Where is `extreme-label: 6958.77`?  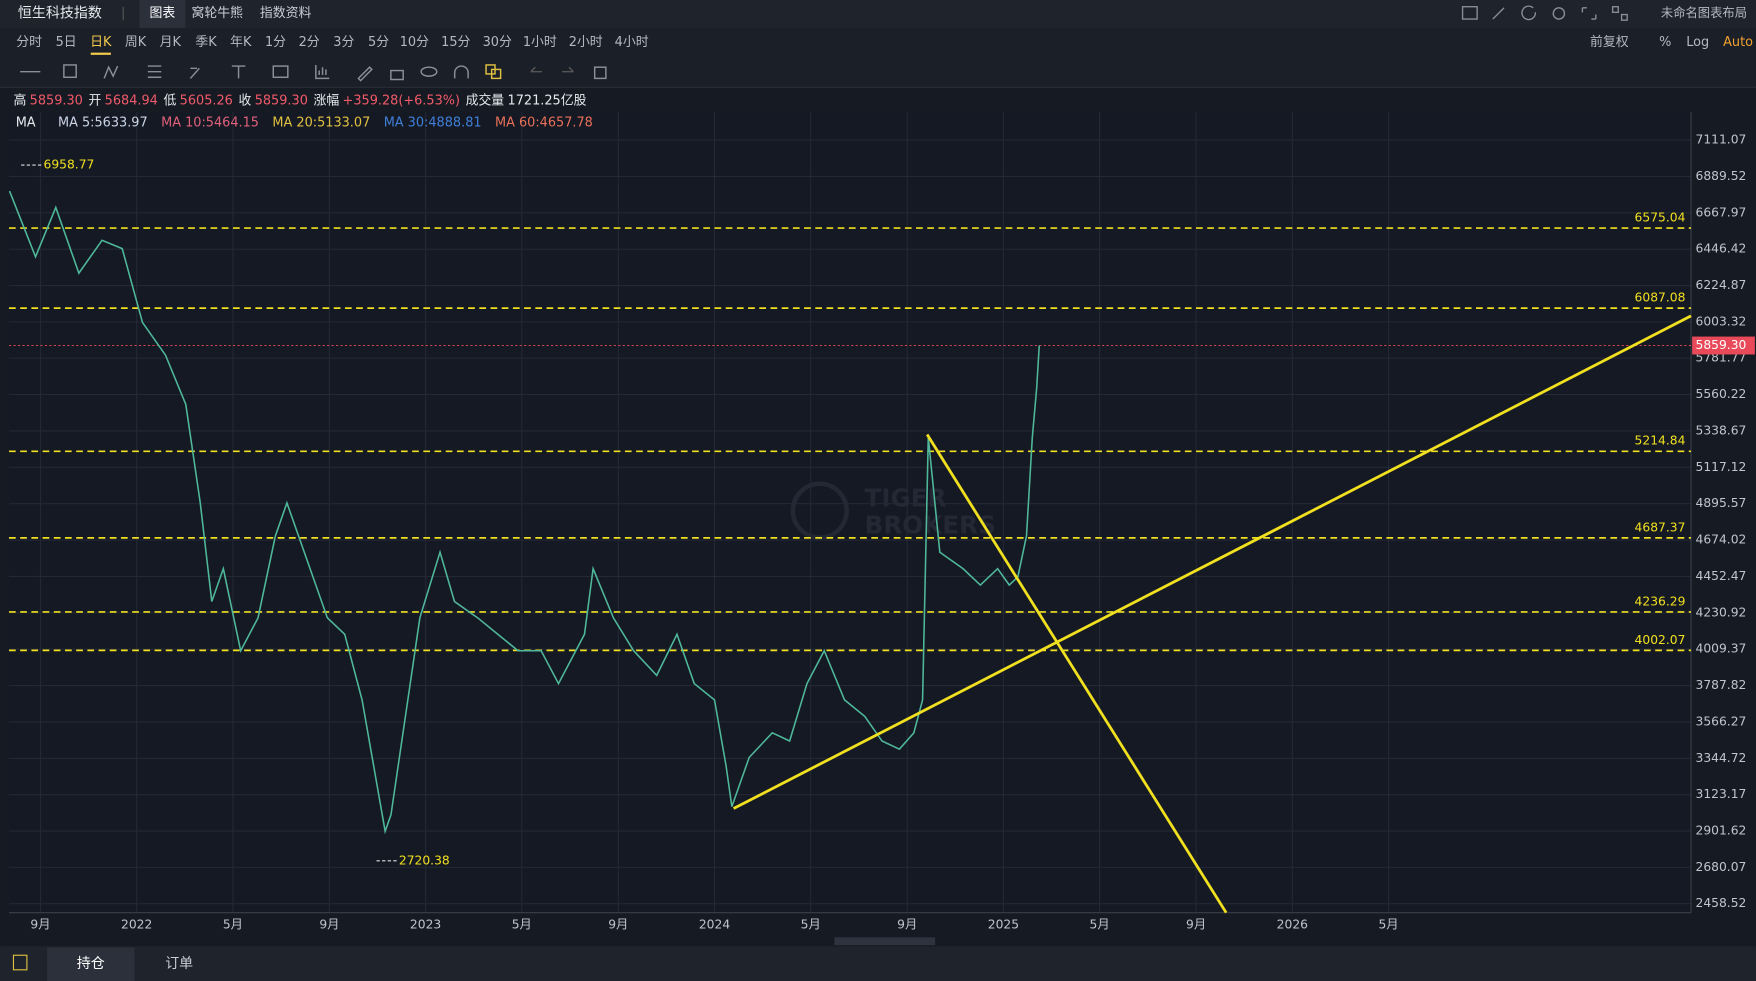 extreme-label: 6958.77 is located at coordinates (69, 165).